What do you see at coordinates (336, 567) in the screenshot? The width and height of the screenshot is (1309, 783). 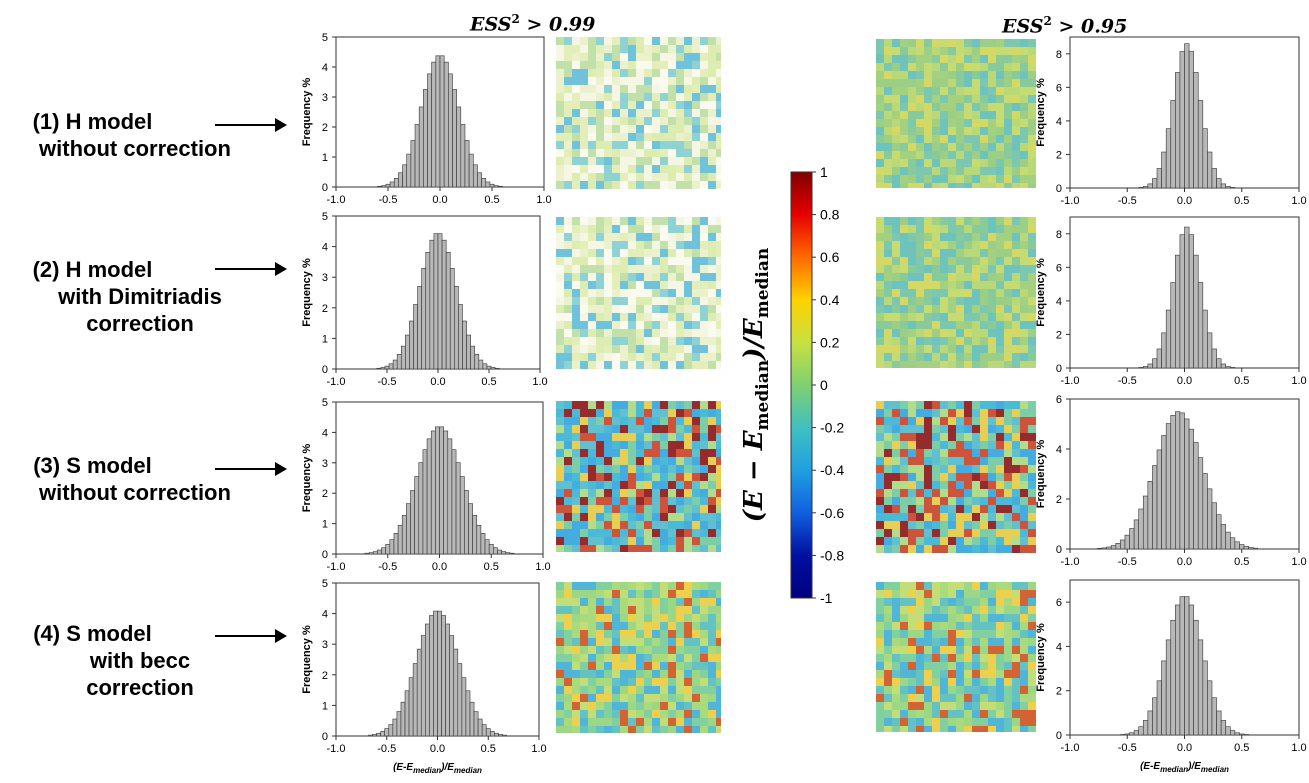 I see `x-tick-label: -1.0` at bounding box center [336, 567].